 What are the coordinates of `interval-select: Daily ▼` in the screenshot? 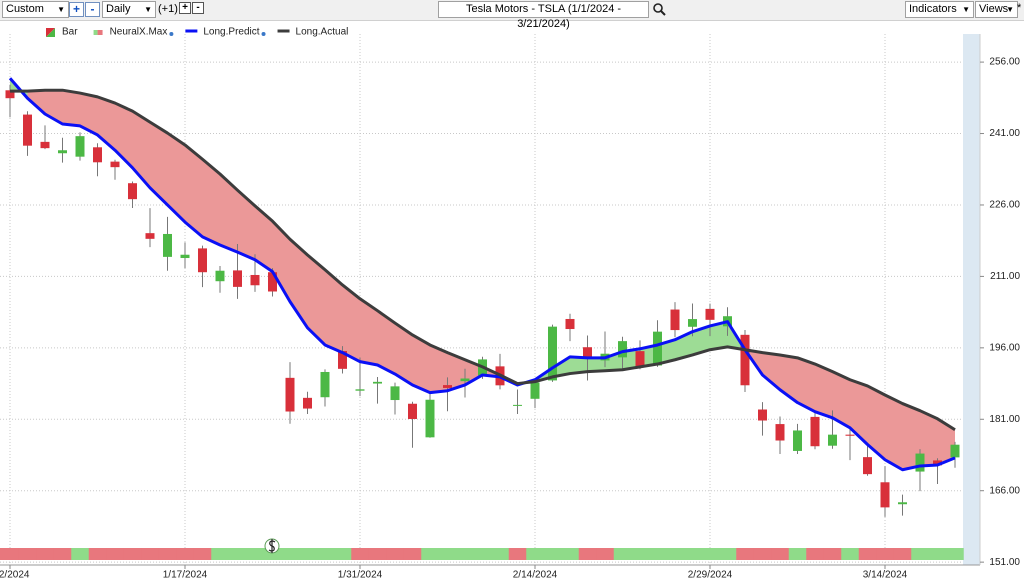 It's located at (129, 9).